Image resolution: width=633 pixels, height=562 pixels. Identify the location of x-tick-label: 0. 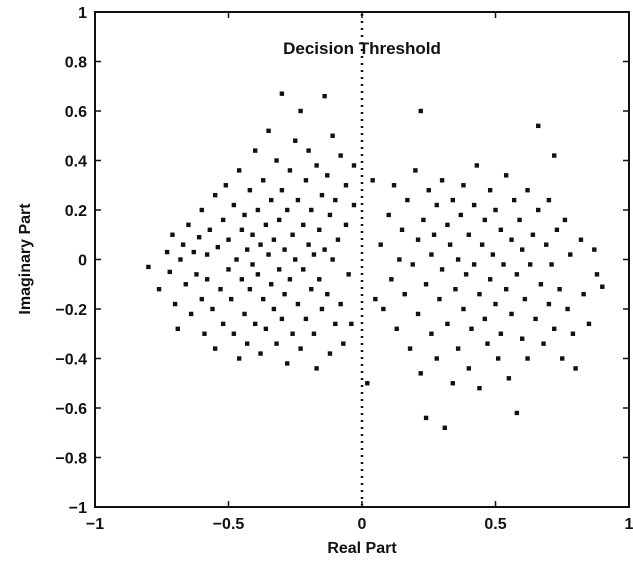
(362, 524).